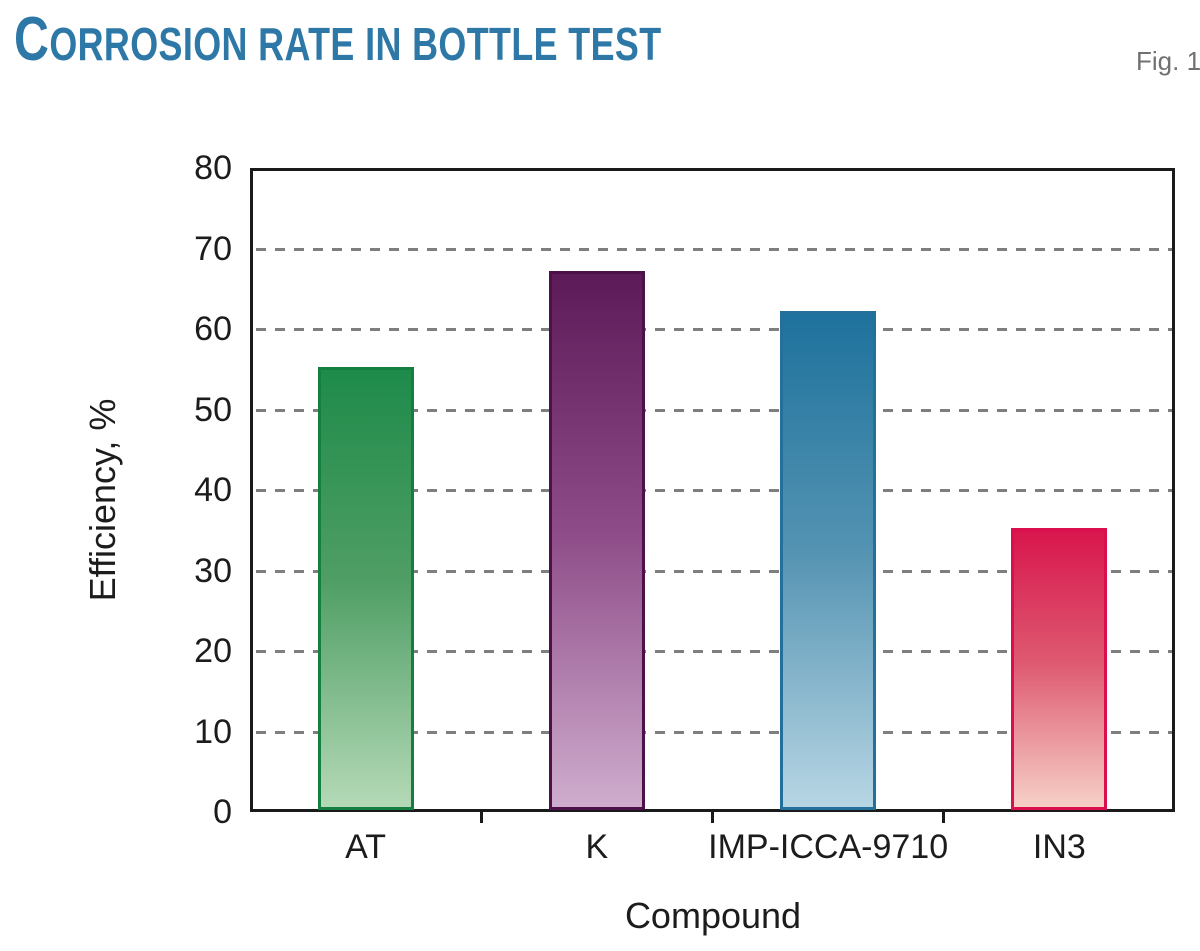 This screenshot has width=1200, height=951. I want to click on x-tick-label-k: K, so click(597, 847).